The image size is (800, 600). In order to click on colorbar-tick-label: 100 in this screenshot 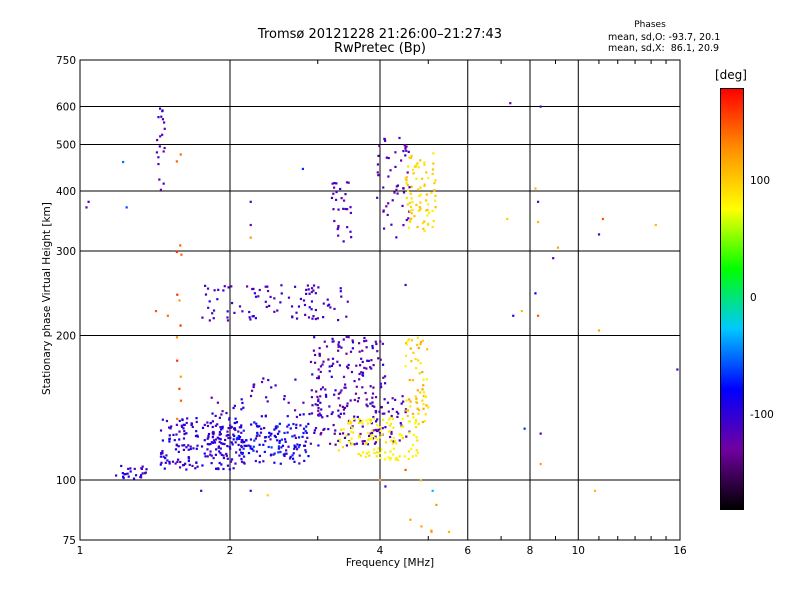, I will do `click(760, 180)`.